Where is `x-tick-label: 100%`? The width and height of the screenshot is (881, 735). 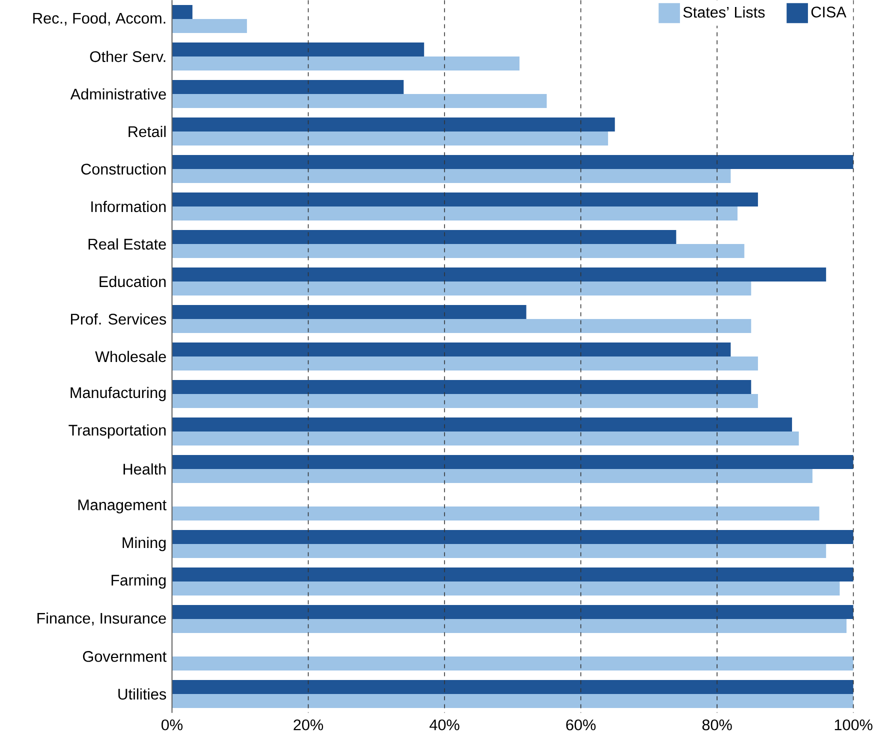 x-tick-label: 100% is located at coordinates (853, 724).